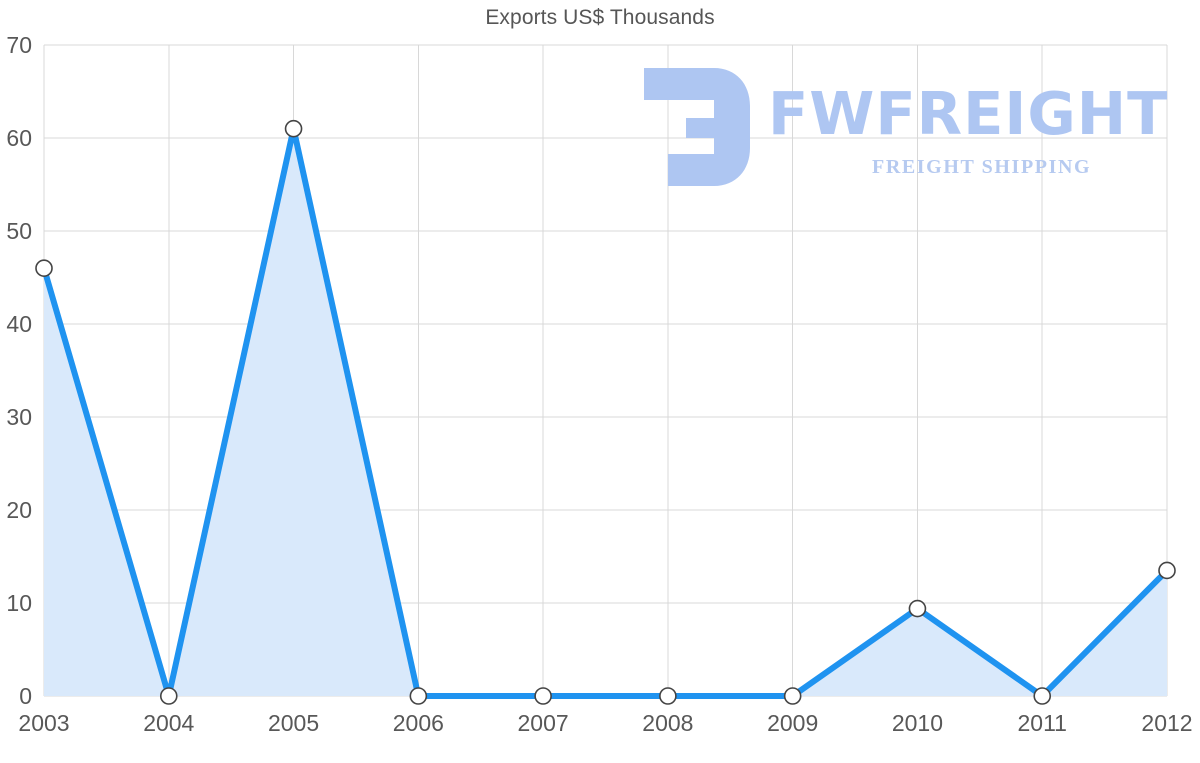 The image size is (1200, 763). What do you see at coordinates (543, 723) in the screenshot?
I see `x-axis-tick-label: 2007` at bounding box center [543, 723].